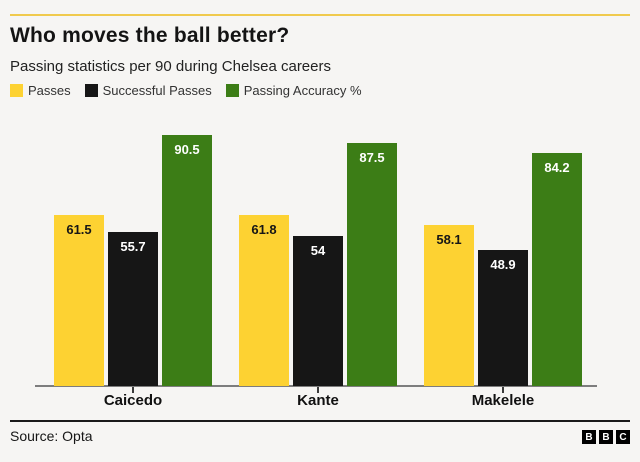 This screenshot has width=640, height=462. Describe the element at coordinates (49, 90) in the screenshot. I see `legend-label-passes: Passes` at that location.